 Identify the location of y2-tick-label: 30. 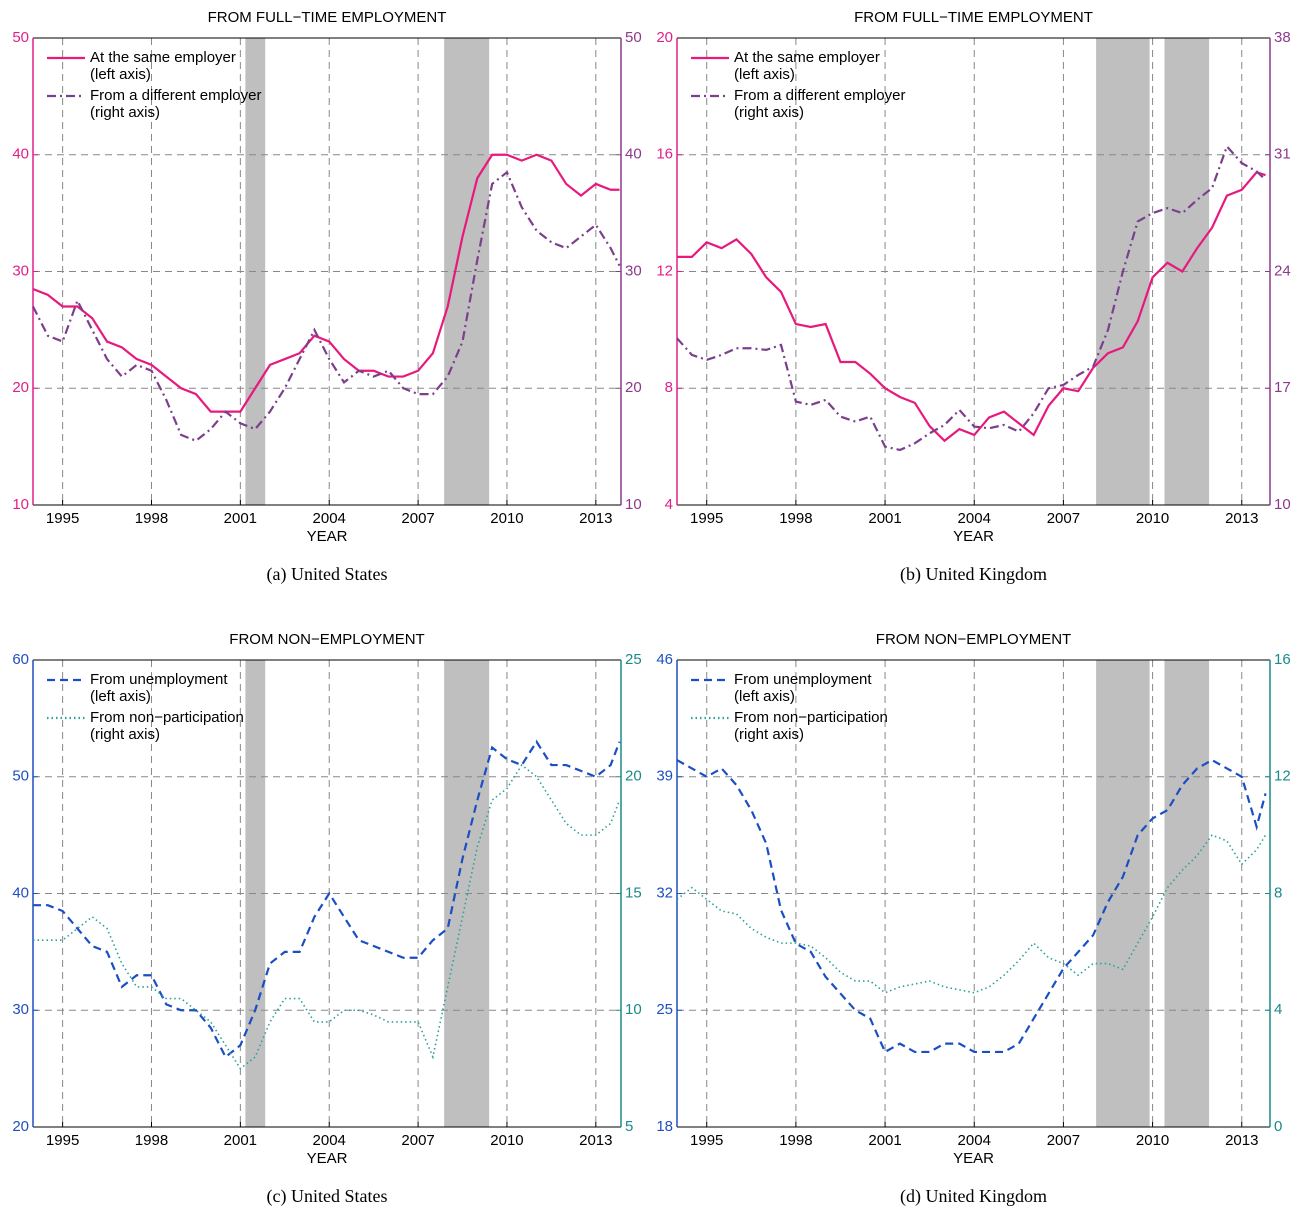
(633, 270).